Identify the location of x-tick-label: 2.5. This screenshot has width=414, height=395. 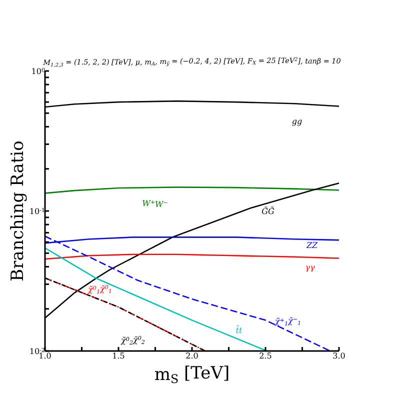
(265, 356).